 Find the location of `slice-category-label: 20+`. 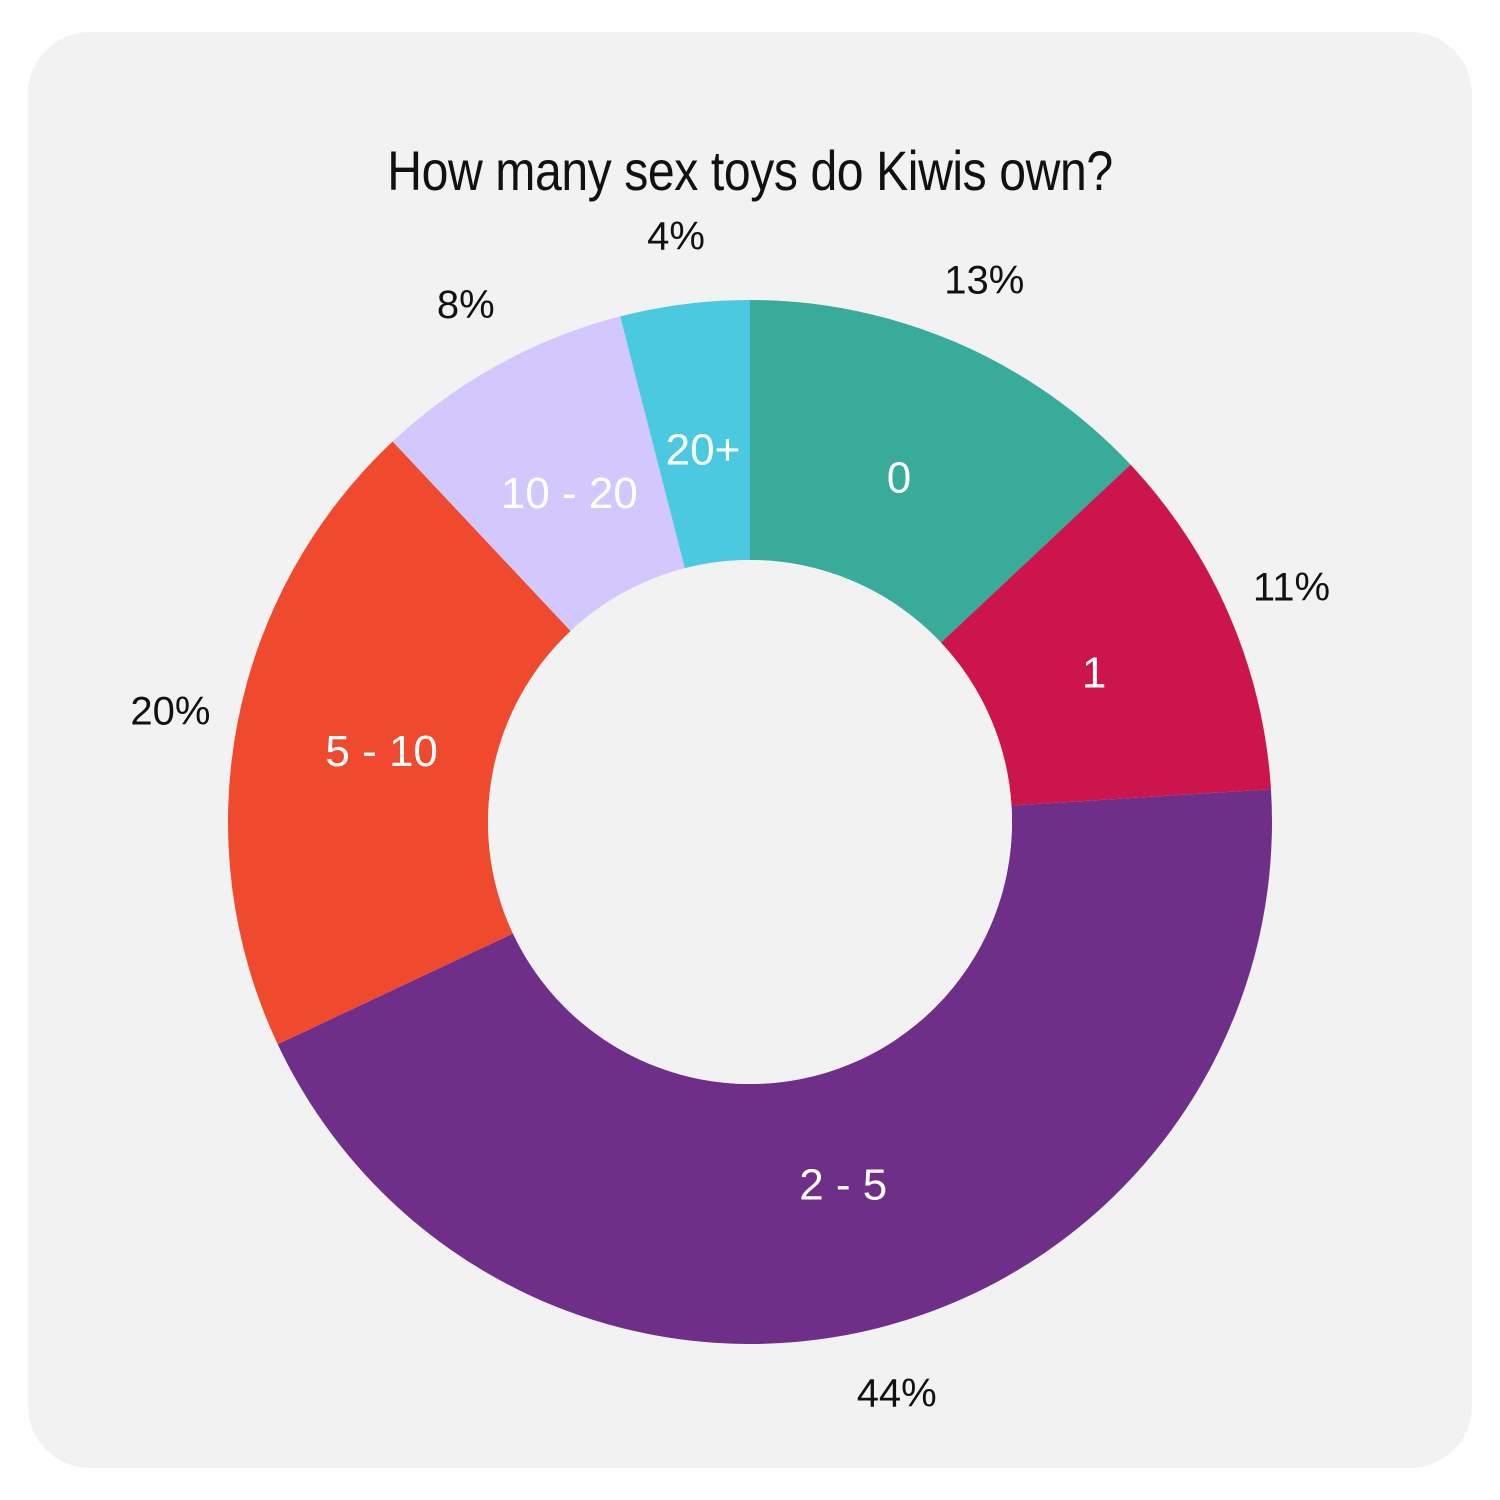

slice-category-label: 20+ is located at coordinates (703, 449).